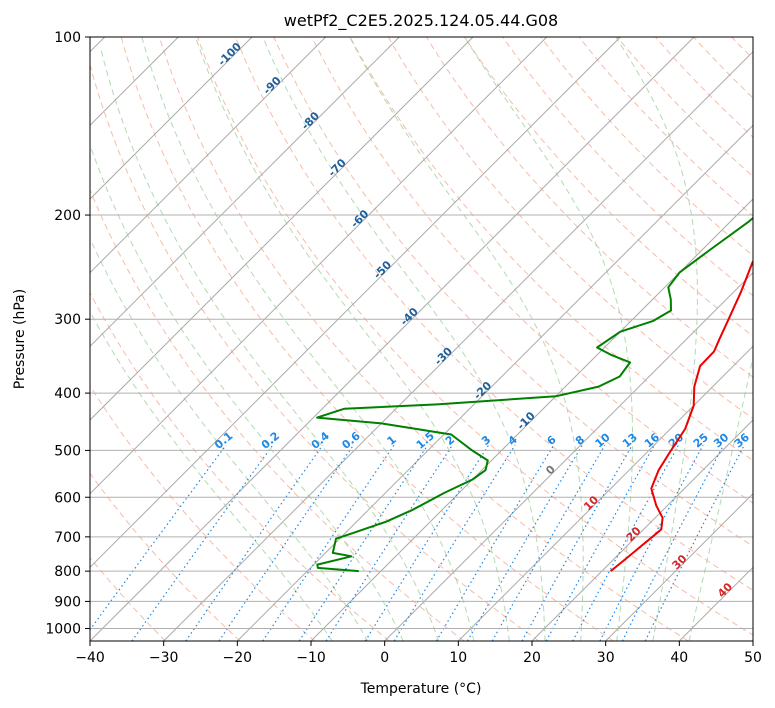 The height and width of the screenshot is (708, 775). I want to click on x-axis-title: Temperature (°C), so click(421, 689).